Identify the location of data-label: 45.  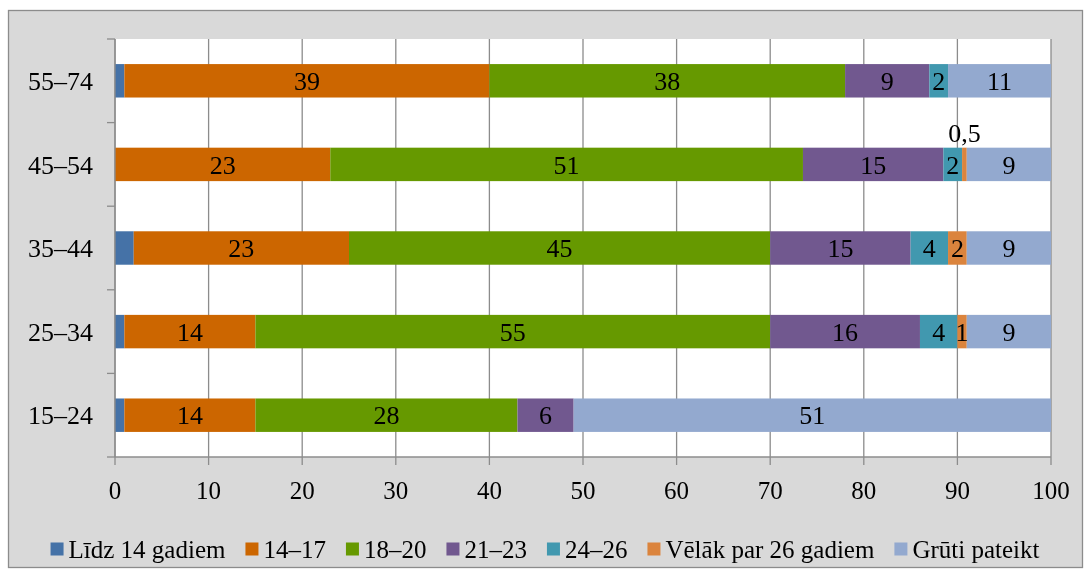
(559, 249).